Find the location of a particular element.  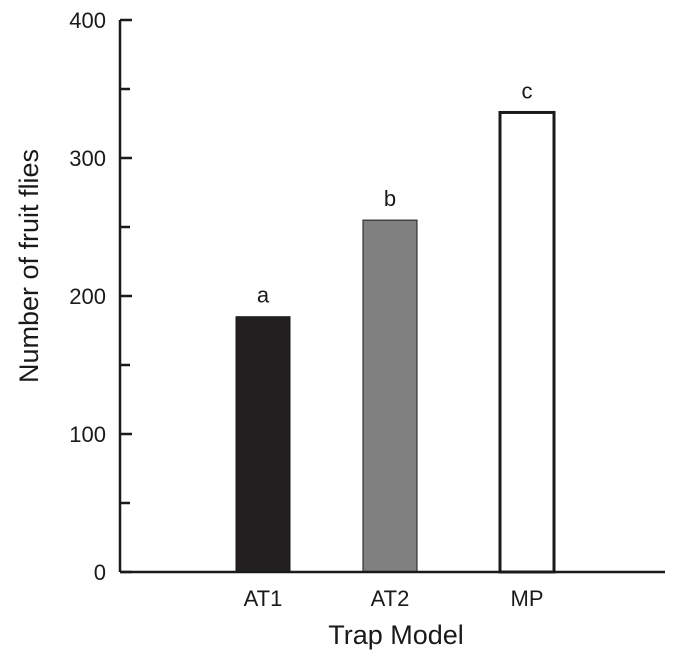

y-tick-label: 0 is located at coordinates (100, 572).